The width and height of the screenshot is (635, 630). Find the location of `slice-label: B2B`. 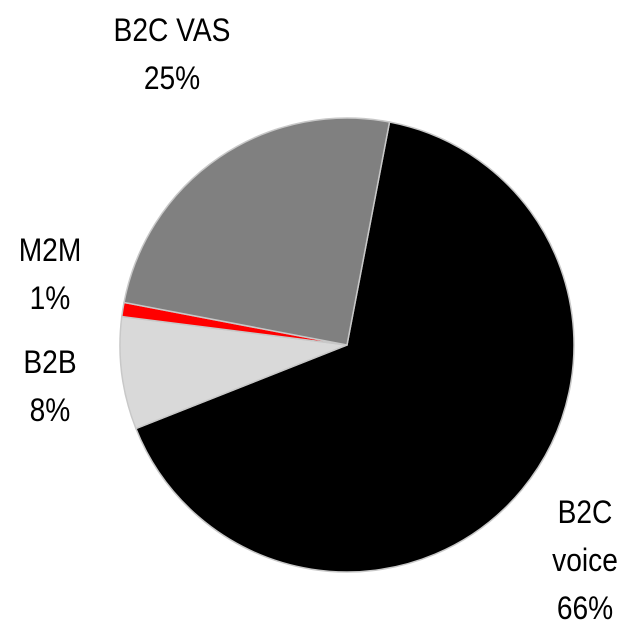

slice-label: B2B is located at coordinates (50, 362).